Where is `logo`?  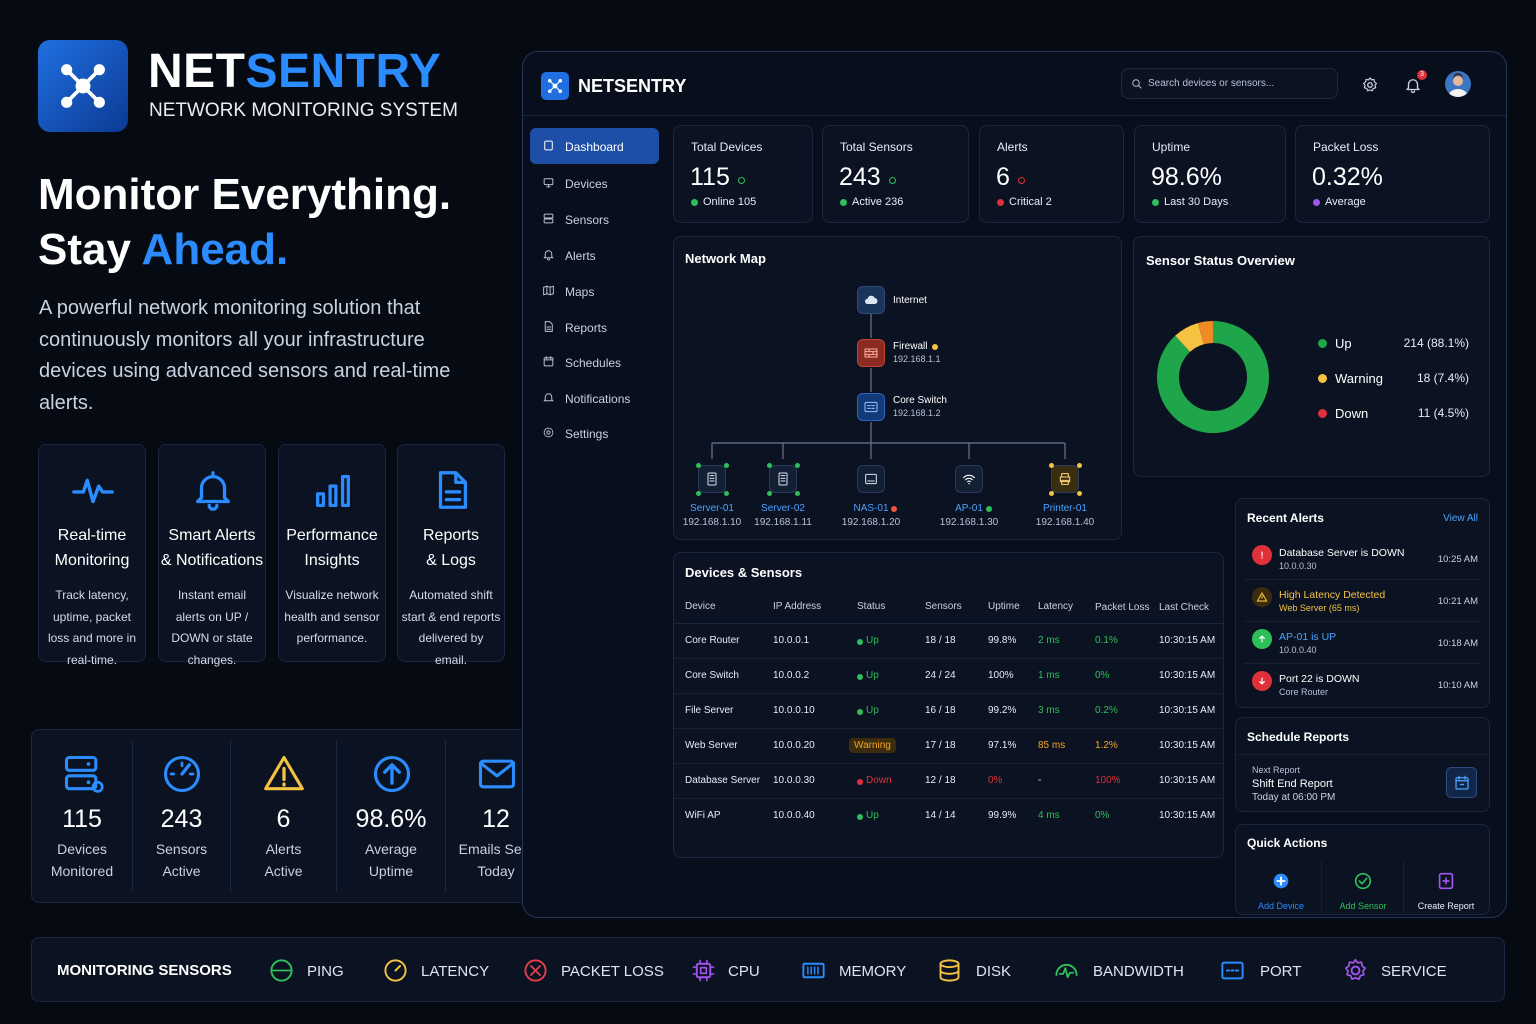
logo is located at coordinates (83, 86).